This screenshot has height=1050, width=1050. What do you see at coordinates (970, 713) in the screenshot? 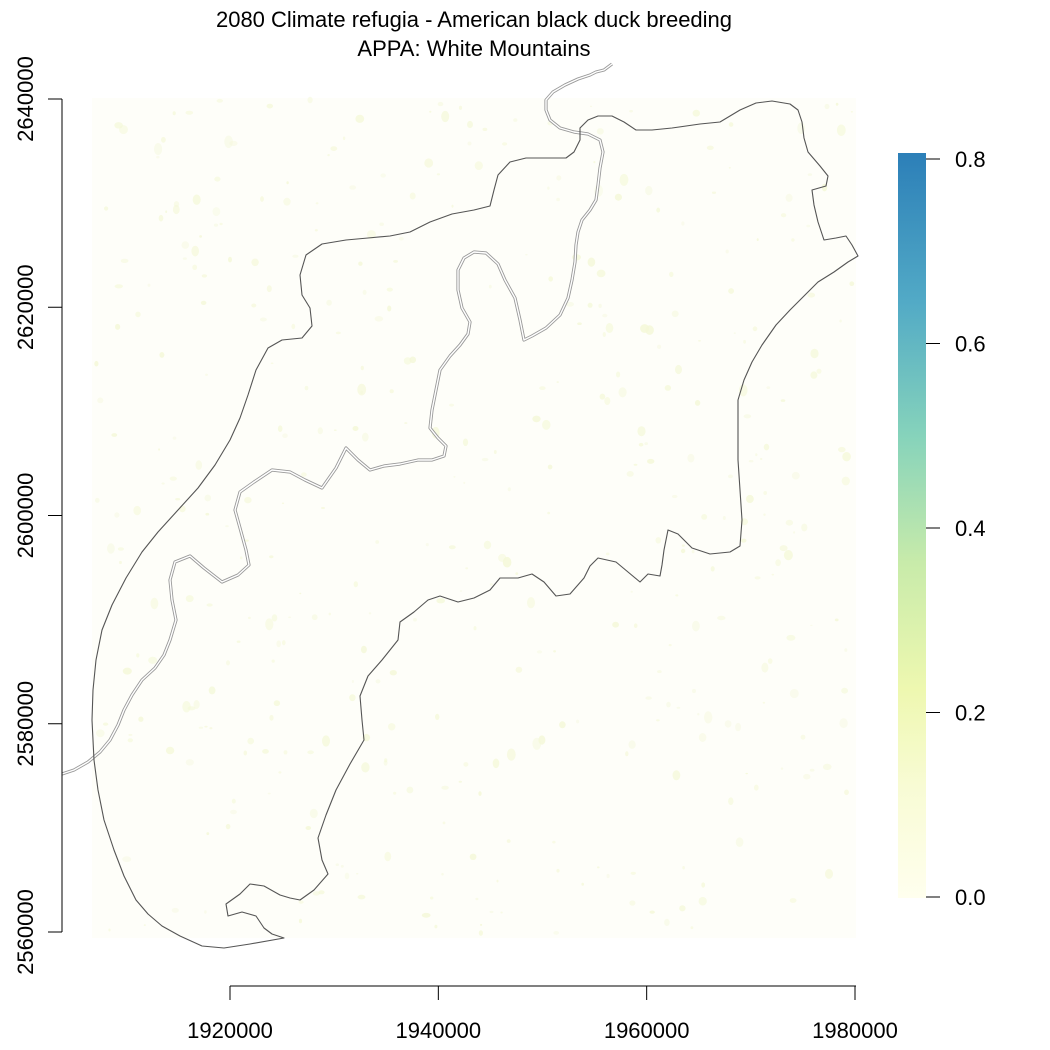
I see `legend-tick-label: 0.2` at bounding box center [970, 713].